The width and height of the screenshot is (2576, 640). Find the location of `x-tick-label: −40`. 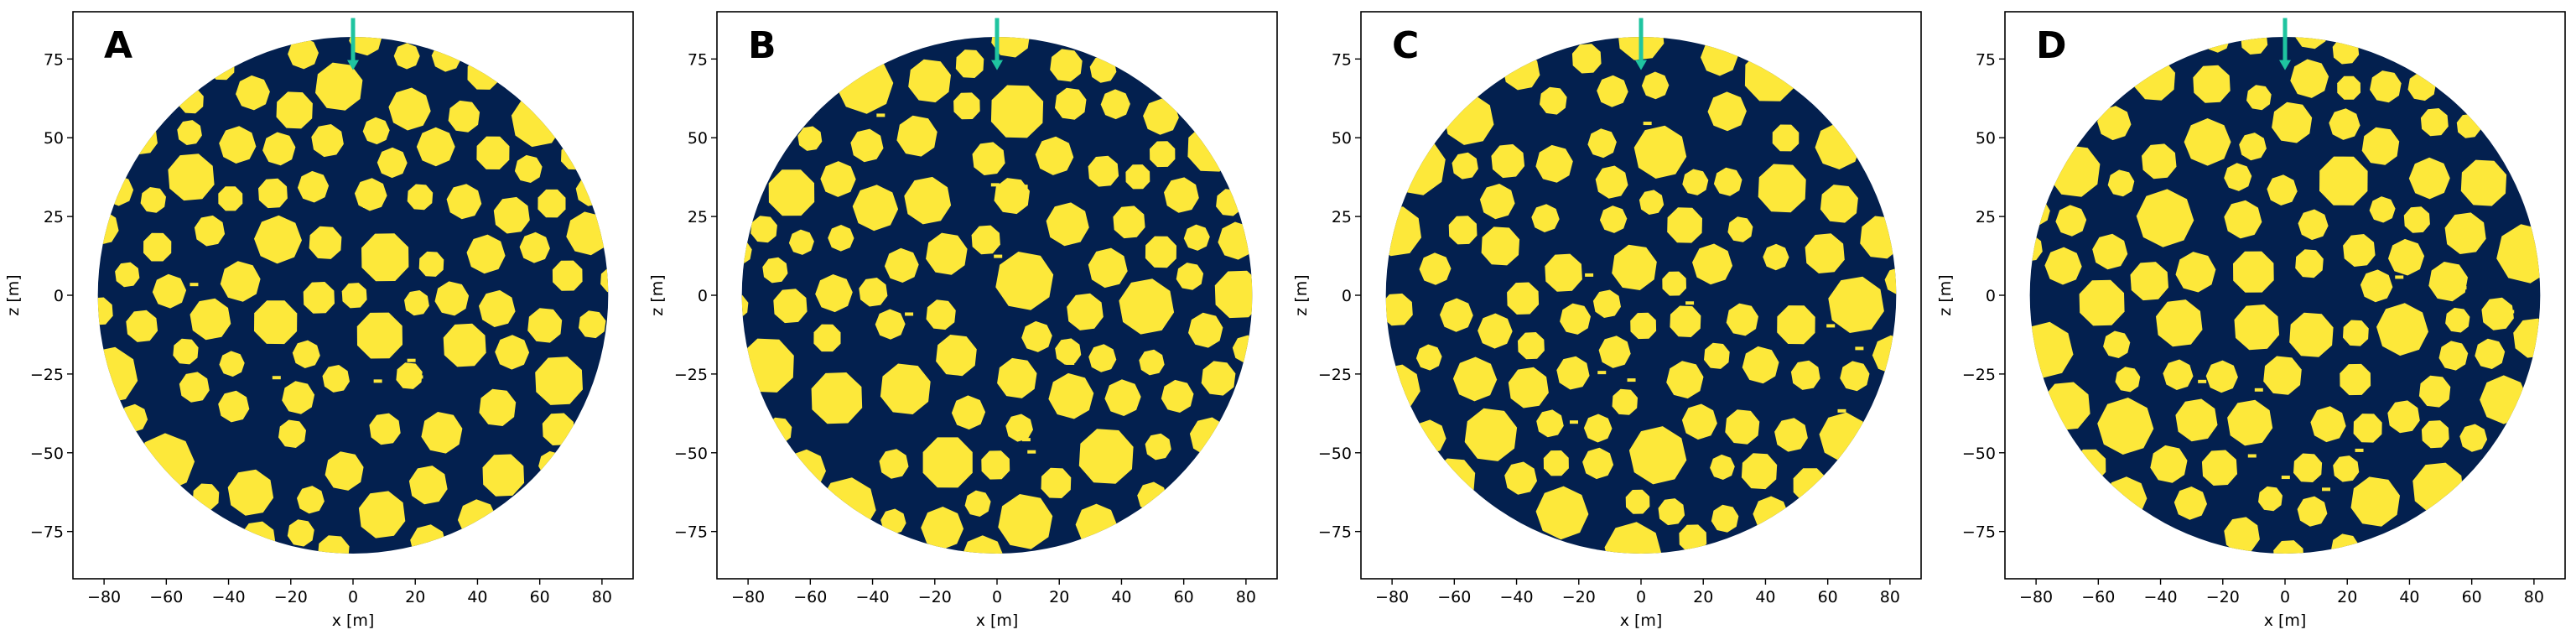

x-tick-label: −40 is located at coordinates (2161, 597).